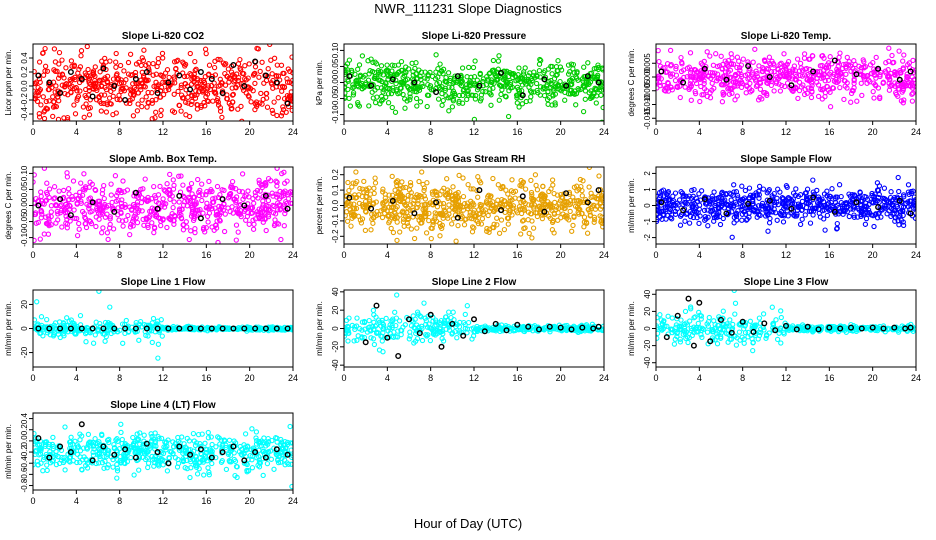 The height and width of the screenshot is (540, 936). Describe the element at coordinates (561, 255) in the screenshot. I see `x-tick-label: 20` at that location.